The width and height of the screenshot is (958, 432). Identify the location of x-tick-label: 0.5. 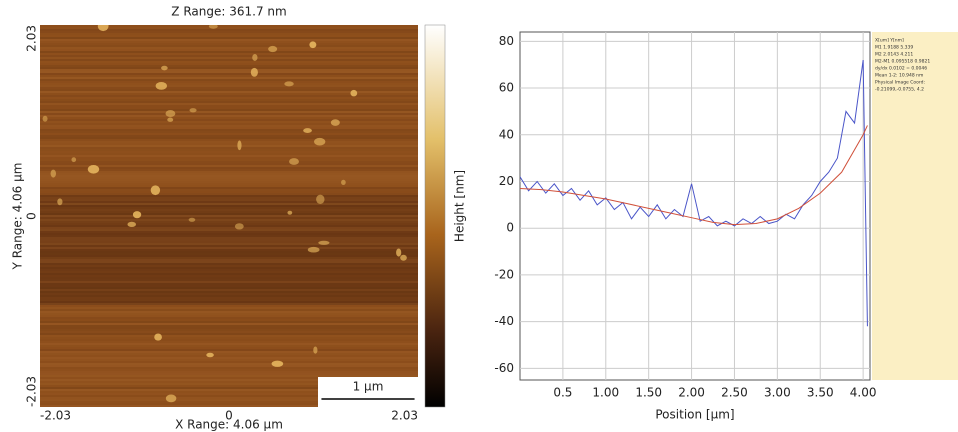
(562, 393).